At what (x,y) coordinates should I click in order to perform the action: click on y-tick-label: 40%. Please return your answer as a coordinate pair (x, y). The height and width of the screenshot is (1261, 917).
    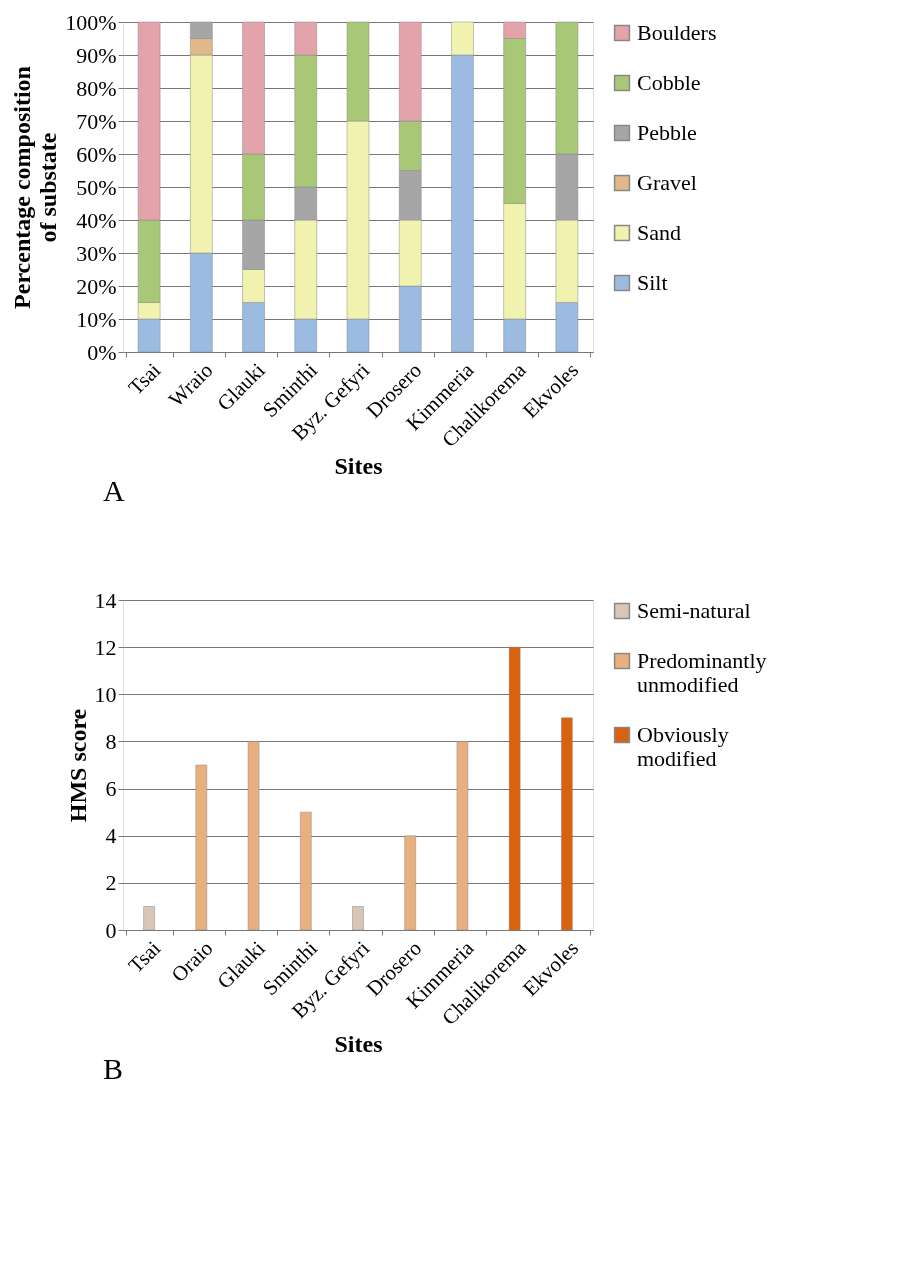
    Looking at the image, I should click on (96, 220).